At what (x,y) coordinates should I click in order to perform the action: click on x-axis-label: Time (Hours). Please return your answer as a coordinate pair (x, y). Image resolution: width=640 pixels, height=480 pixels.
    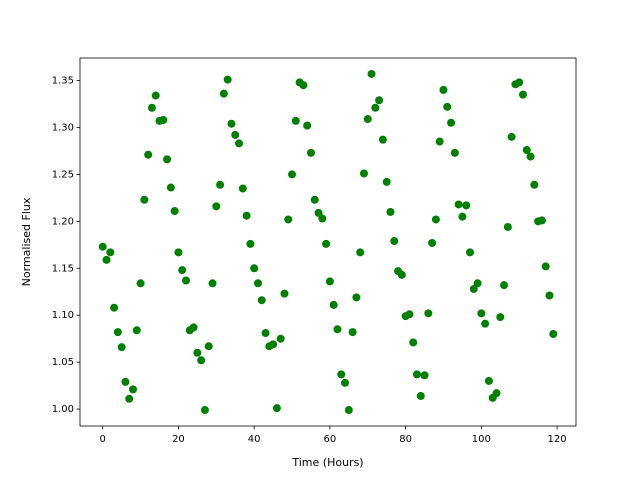
    Looking at the image, I should click on (327, 462).